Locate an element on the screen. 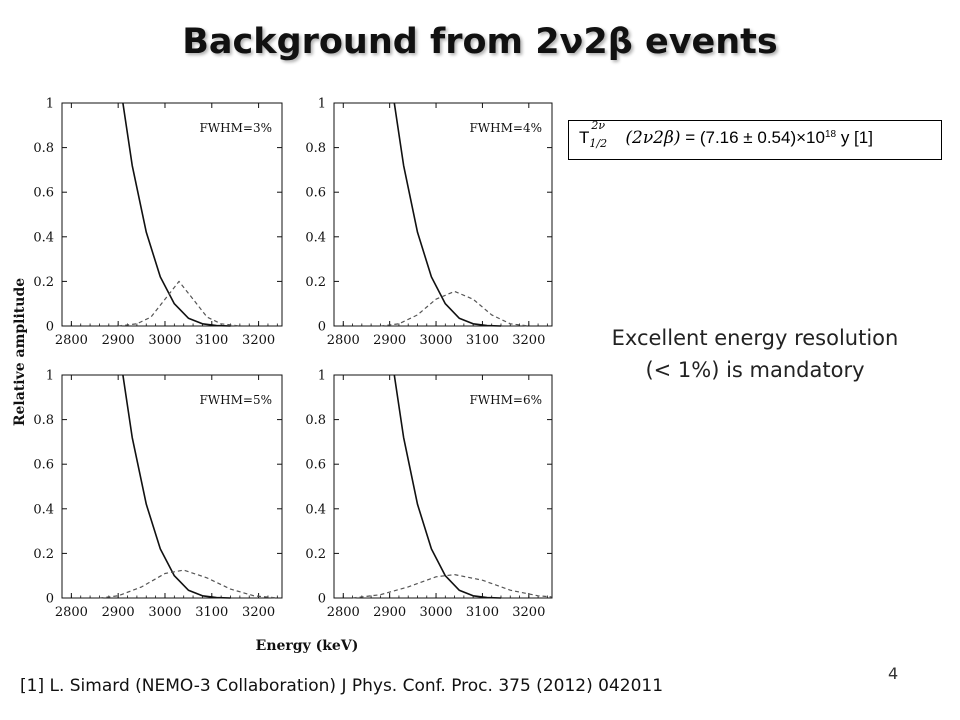  slide-title: Background from 2ν2β events is located at coordinates (480, 42).